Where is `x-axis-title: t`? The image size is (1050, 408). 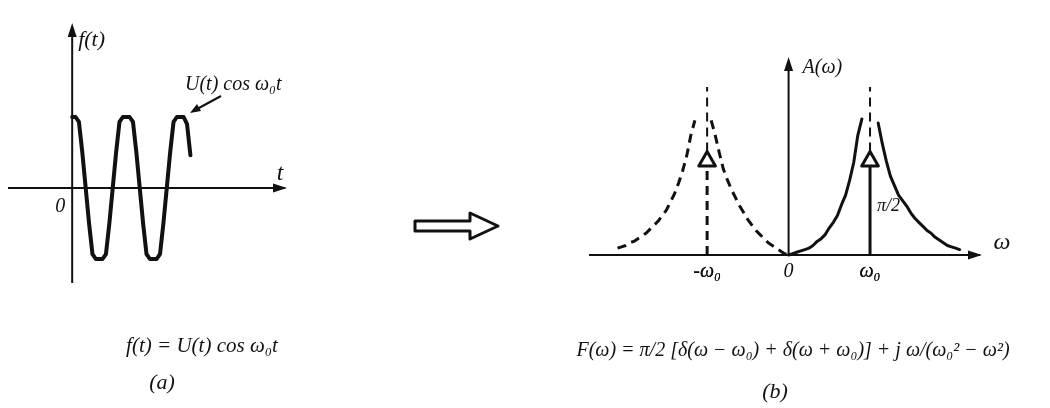 x-axis-title: t is located at coordinates (280, 172).